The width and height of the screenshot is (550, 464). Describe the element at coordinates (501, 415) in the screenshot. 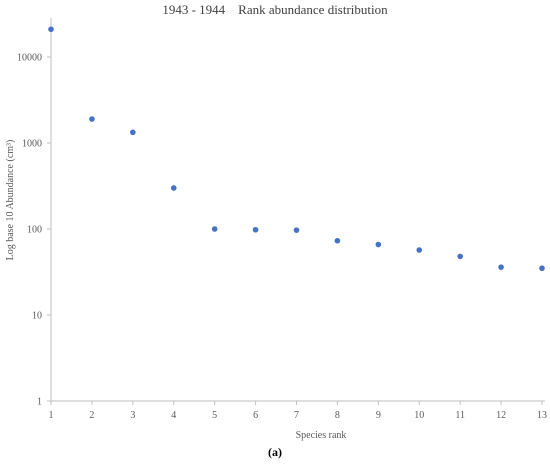

I see `x-tick-label: 12` at that location.